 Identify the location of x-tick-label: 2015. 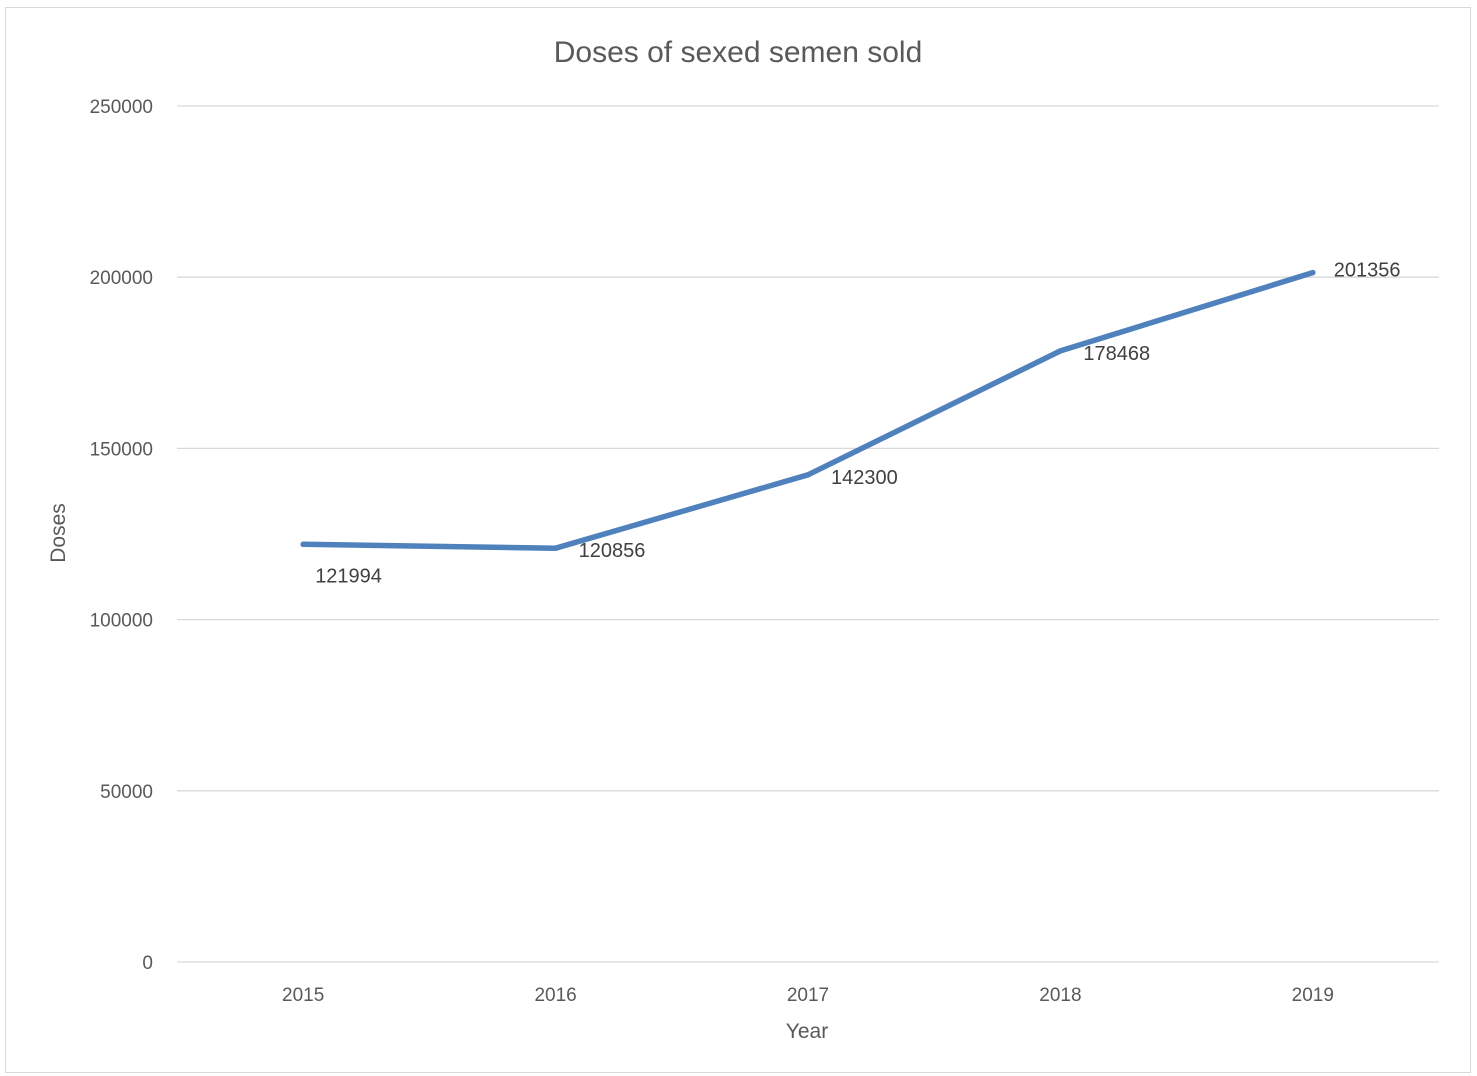
(303, 995).